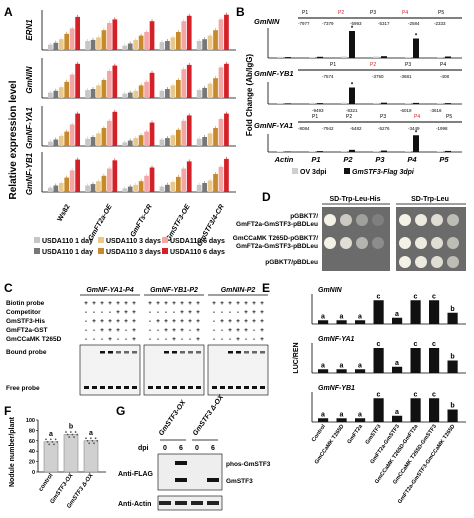 The width and height of the screenshot is (474, 518). What do you see at coordinates (360, 316) in the screenshot?
I see `significance-letter: a` at bounding box center [360, 316].